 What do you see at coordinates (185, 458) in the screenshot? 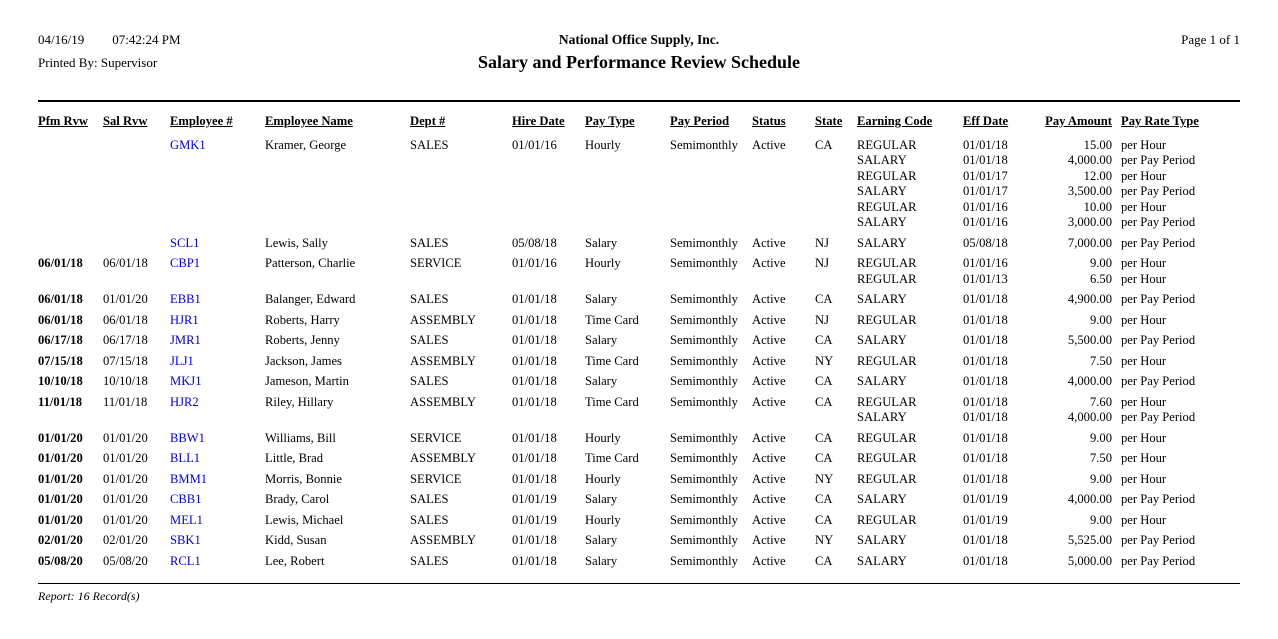
I see `employee-number-link: BLL1` at bounding box center [185, 458].